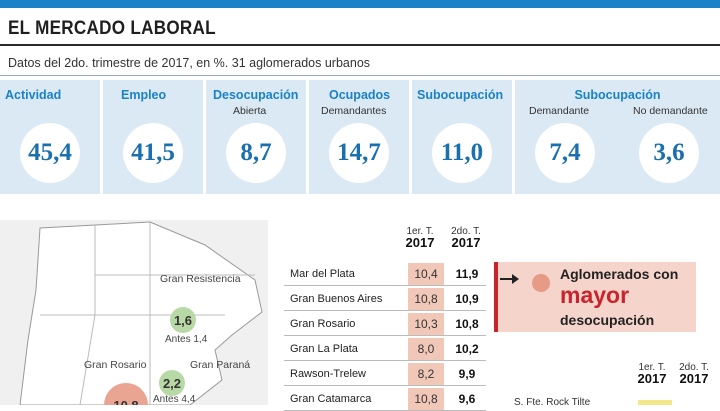  I want to click on map-province-lines, so click(147, 314).